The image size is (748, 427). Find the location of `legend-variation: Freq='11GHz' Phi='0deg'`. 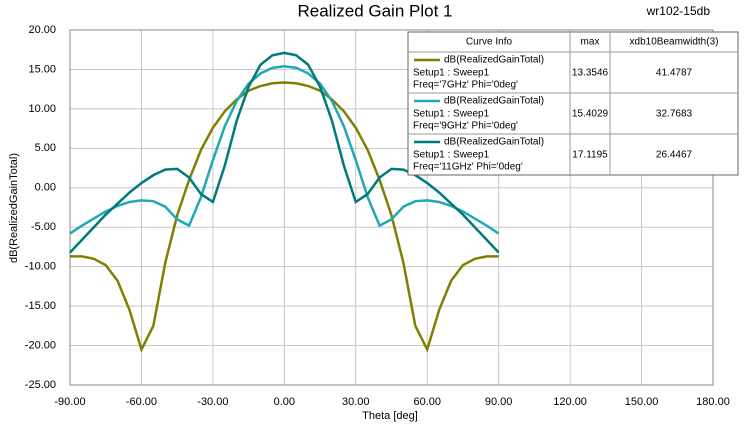

legend-variation: Freq='11GHz' Phi='0deg' is located at coordinates (468, 167).